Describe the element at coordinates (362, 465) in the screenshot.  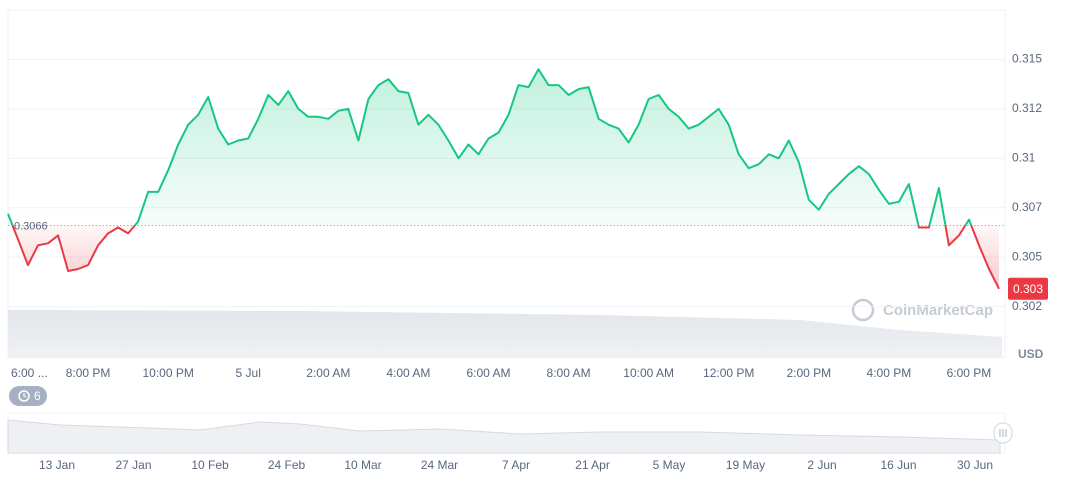
I see `navigator-label: 10 Mar` at that location.